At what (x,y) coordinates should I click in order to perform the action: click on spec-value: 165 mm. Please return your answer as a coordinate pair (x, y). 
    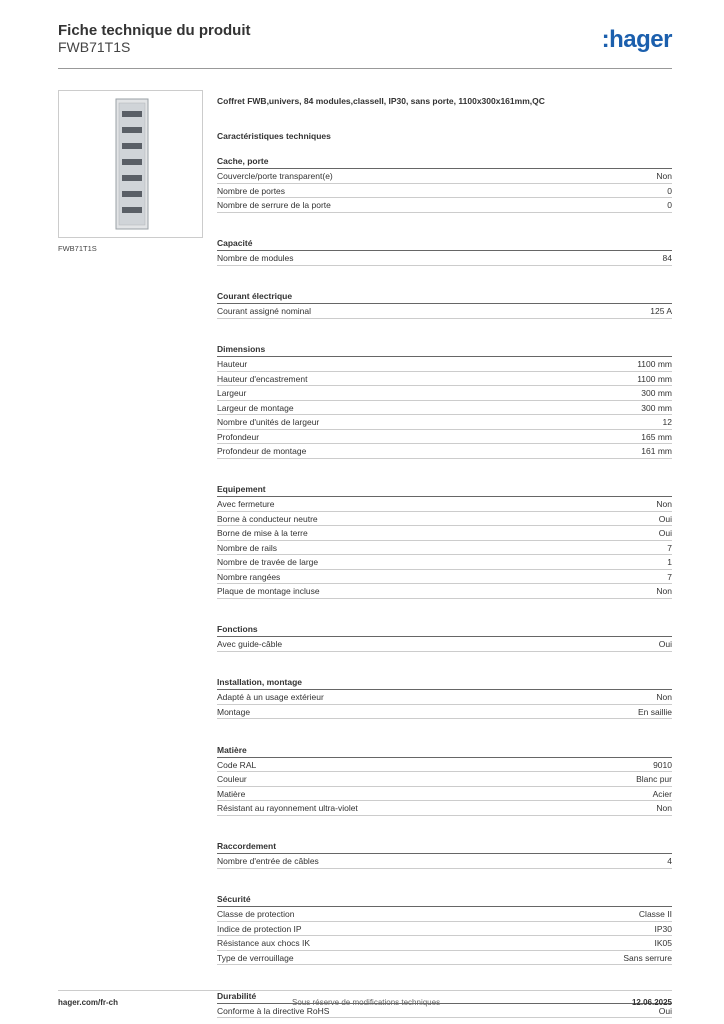
    Looking at the image, I should click on (656, 436).